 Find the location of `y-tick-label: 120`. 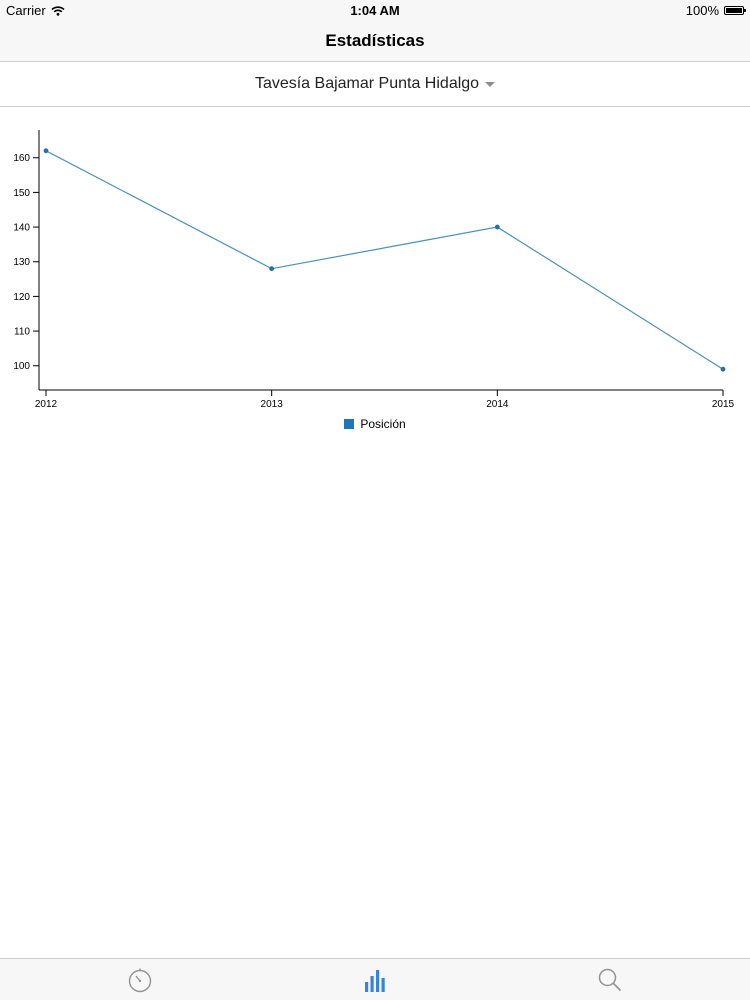

y-tick-label: 120 is located at coordinates (21, 297).